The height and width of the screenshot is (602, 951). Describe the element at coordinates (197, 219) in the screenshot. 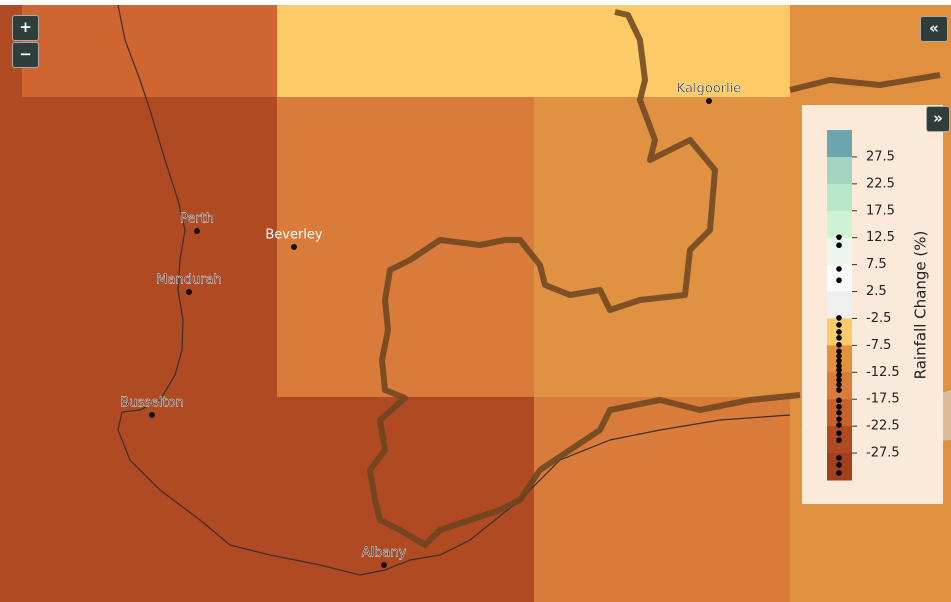

I see `place-label: Perth` at that location.